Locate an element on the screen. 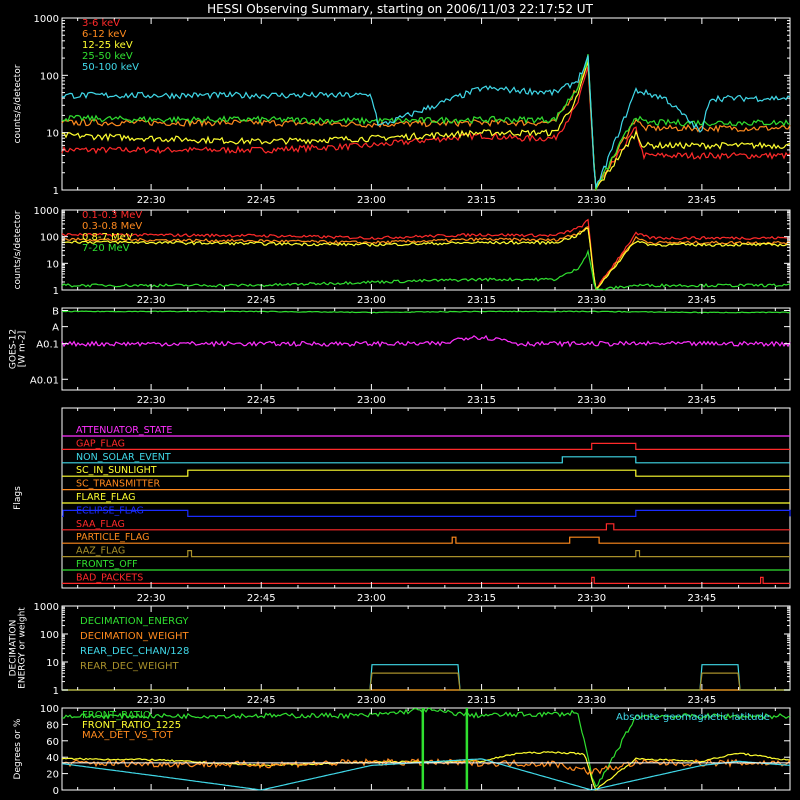 The height and width of the screenshot is (800, 800). legend-entry: 6-12 keV is located at coordinates (104, 34).